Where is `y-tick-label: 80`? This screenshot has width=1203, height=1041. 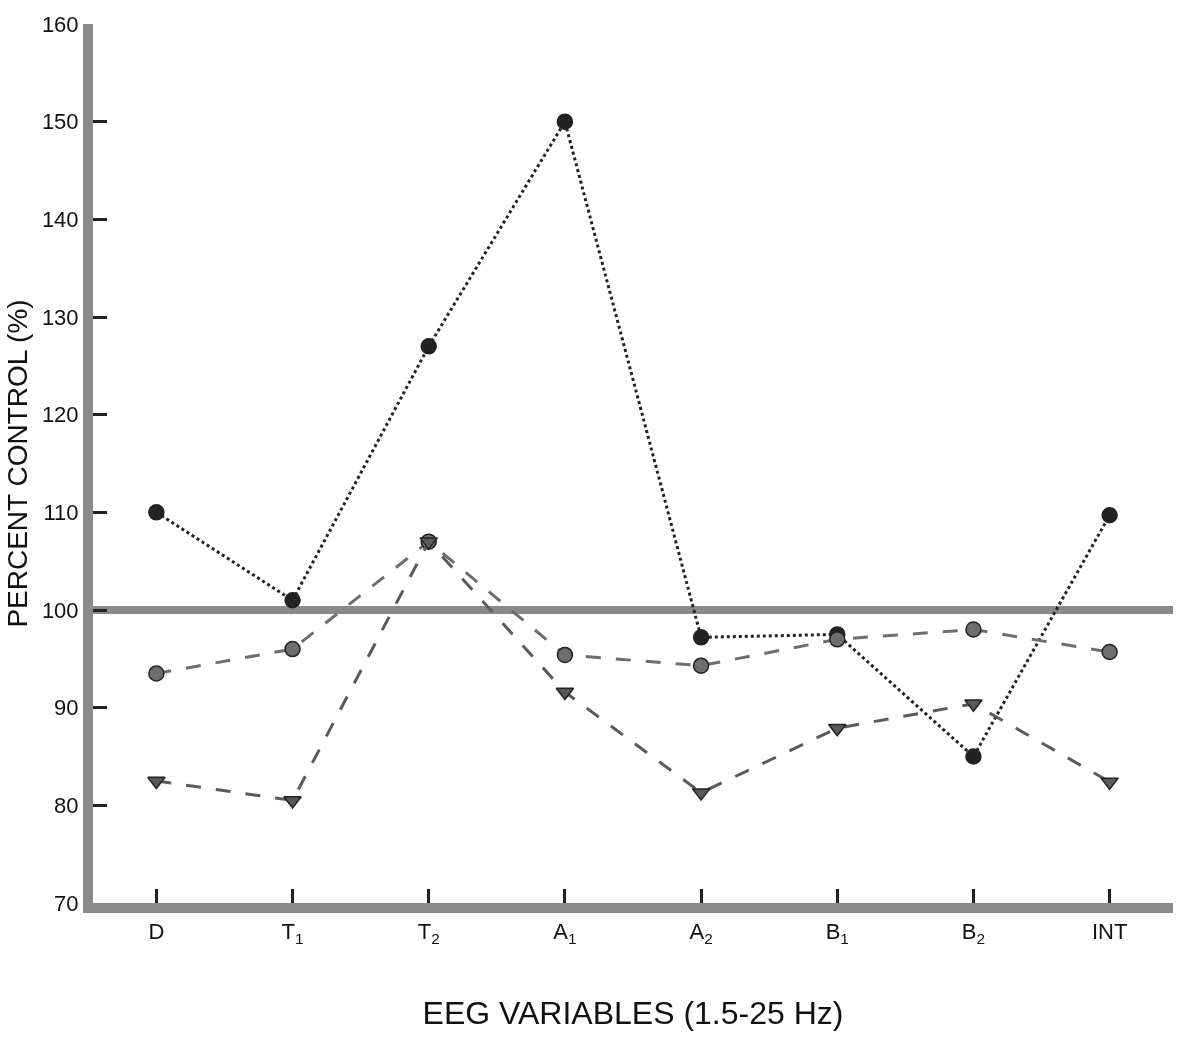
y-tick-label: 80 is located at coordinates (66, 806).